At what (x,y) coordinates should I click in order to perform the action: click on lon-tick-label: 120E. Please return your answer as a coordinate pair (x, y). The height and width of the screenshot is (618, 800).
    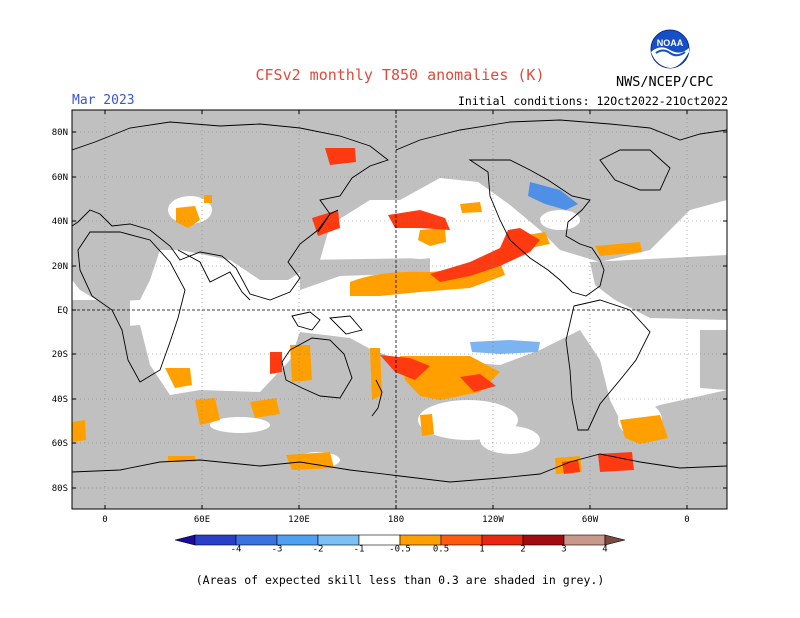
    Looking at the image, I should click on (299, 520).